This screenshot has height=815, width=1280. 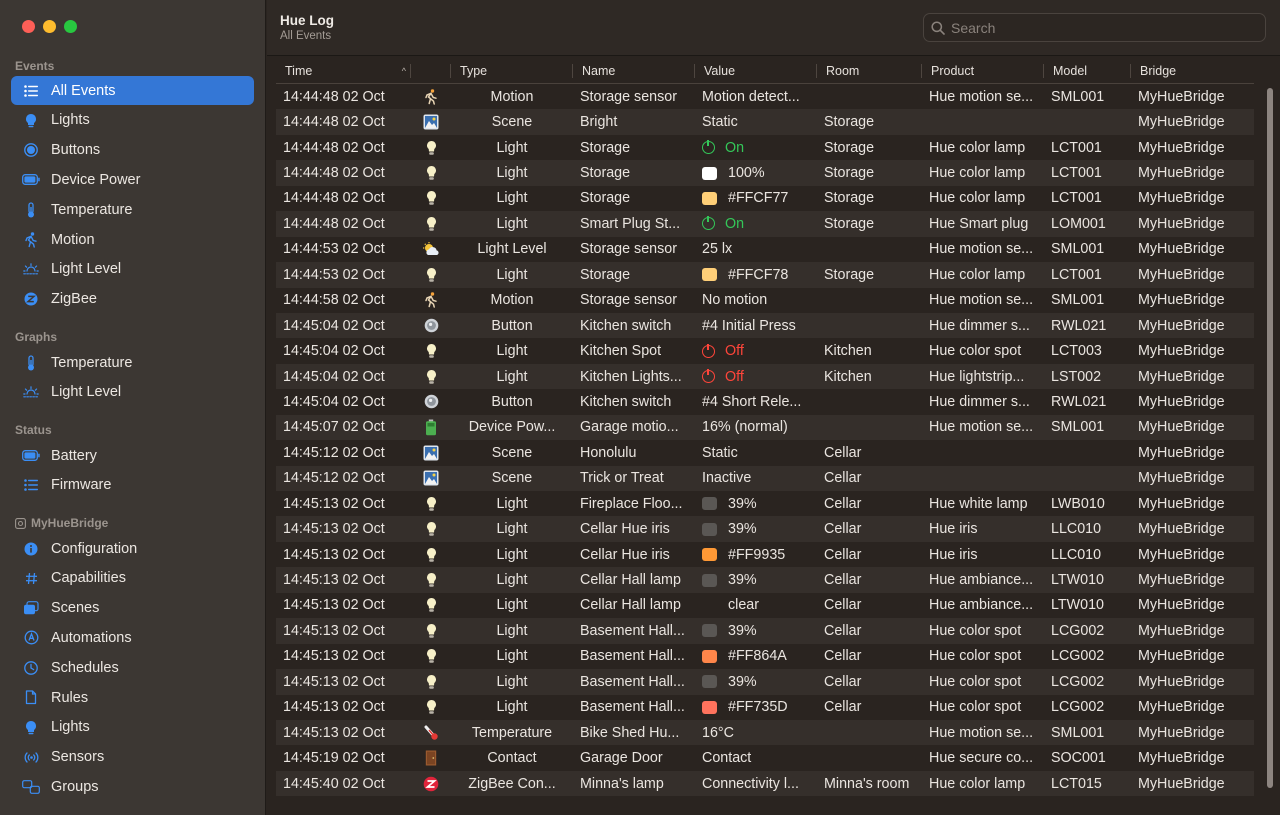 What do you see at coordinates (756, 249) in the screenshot?
I see `cell-value: 25 lx` at bounding box center [756, 249].